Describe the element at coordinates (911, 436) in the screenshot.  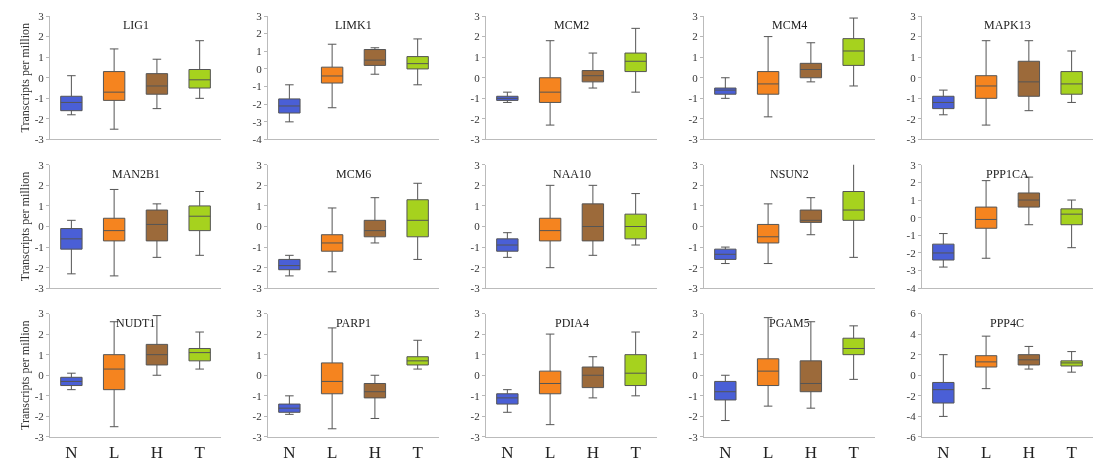
I see `y-tick-label: -6` at that location.